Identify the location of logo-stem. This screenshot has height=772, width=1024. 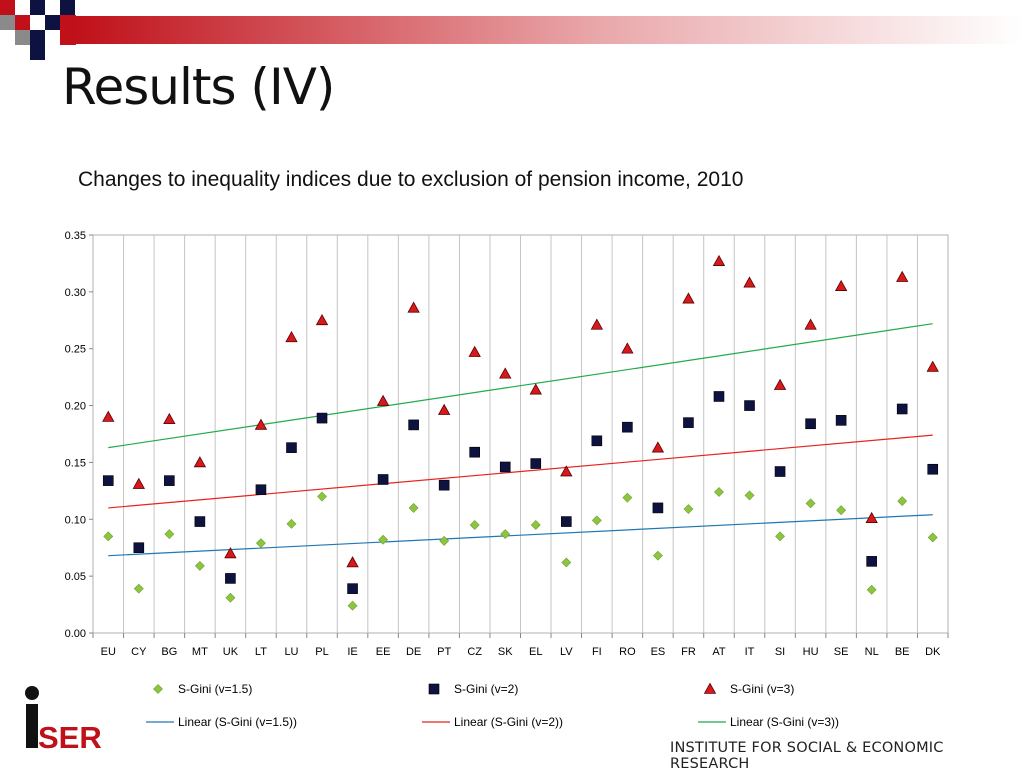
(32, 726).